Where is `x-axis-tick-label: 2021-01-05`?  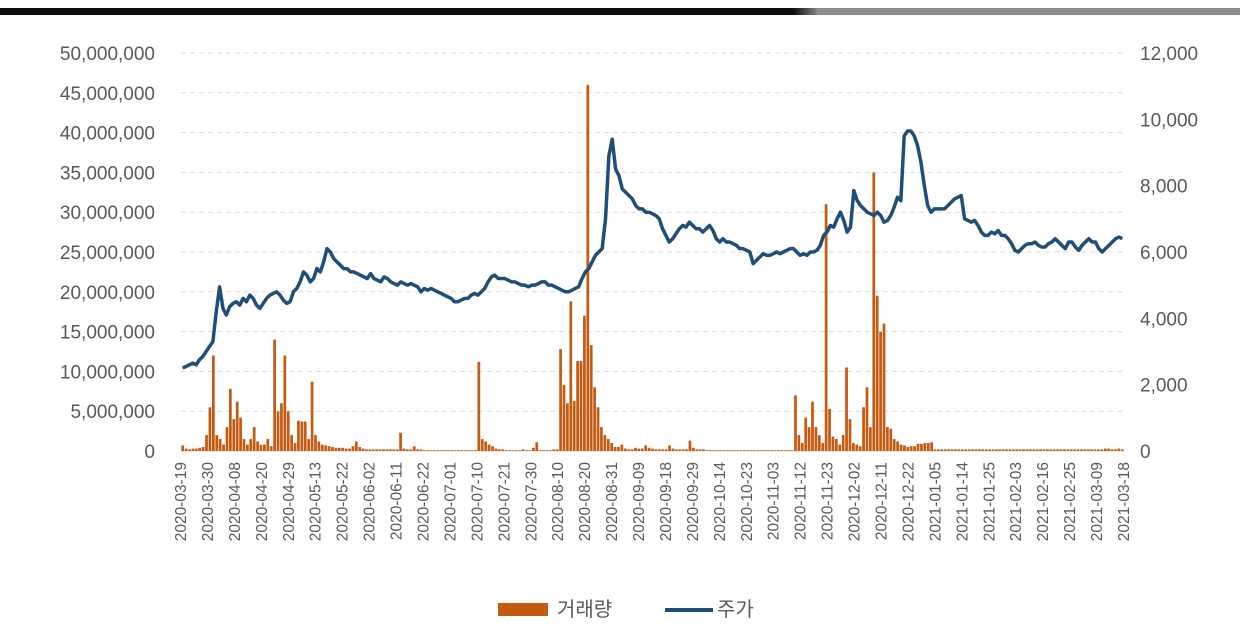
x-axis-tick-label: 2021-01-05 is located at coordinates (935, 501).